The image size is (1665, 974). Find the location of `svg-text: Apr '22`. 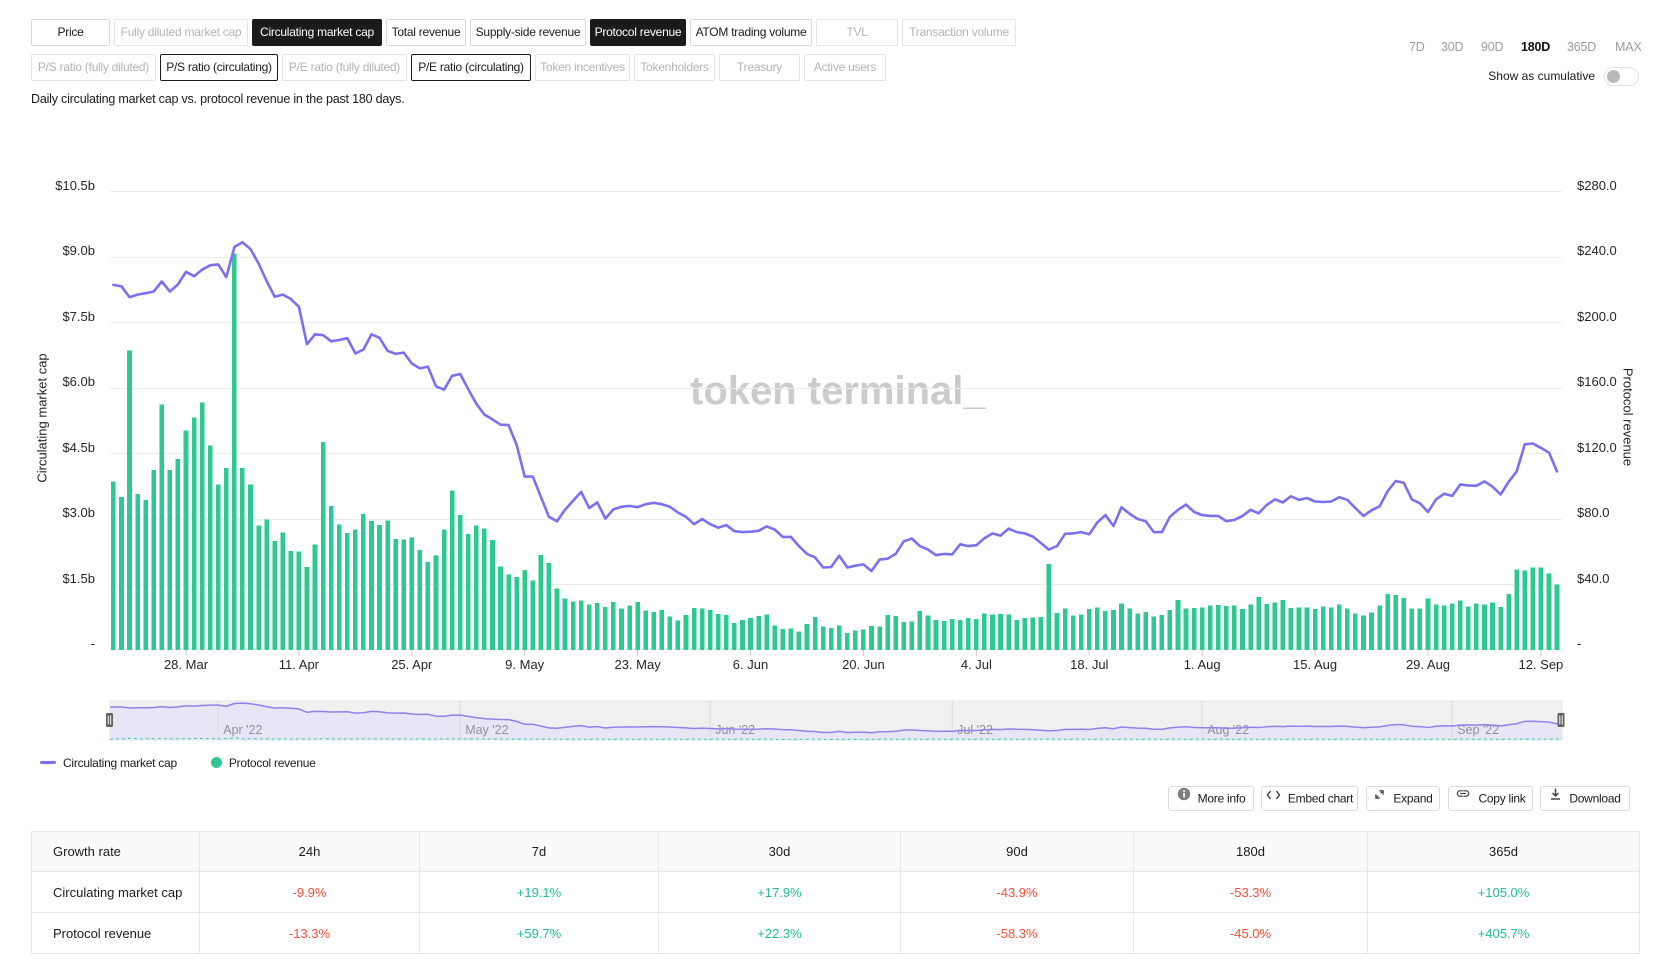

svg-text: Apr '22 is located at coordinates (242, 730).